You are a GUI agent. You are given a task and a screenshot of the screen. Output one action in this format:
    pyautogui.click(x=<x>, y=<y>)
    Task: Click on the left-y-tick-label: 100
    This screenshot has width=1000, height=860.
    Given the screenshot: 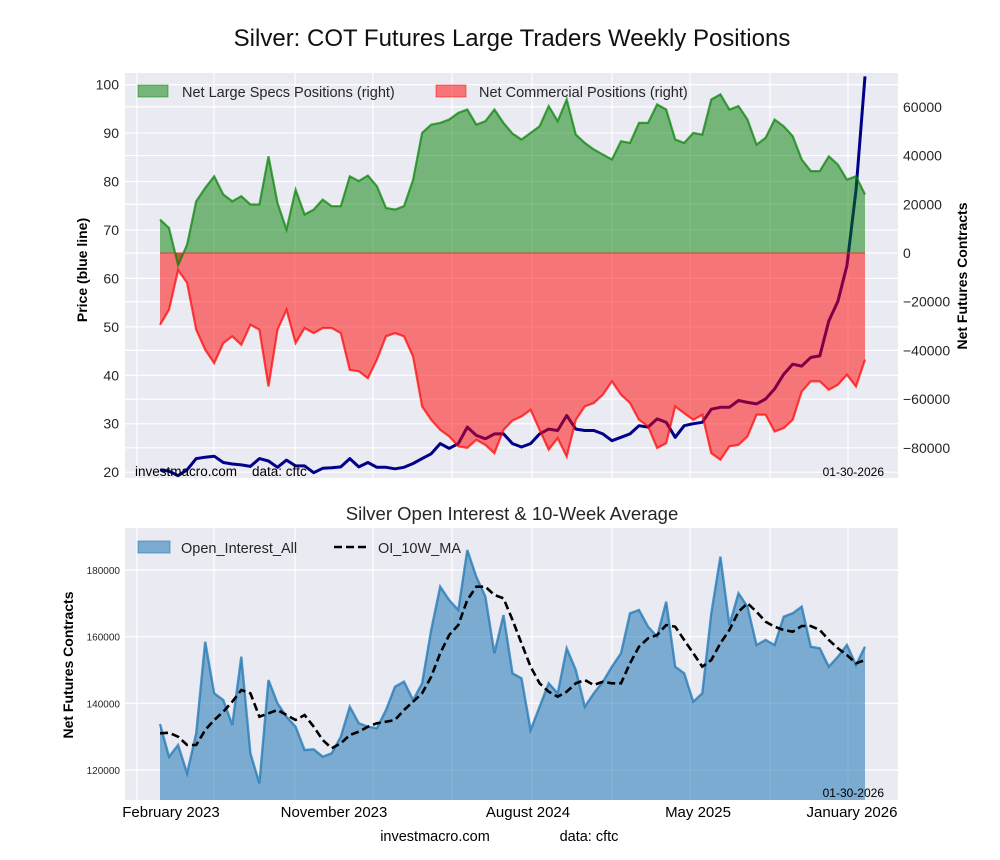 What is the action you would take?
    pyautogui.click(x=108, y=85)
    